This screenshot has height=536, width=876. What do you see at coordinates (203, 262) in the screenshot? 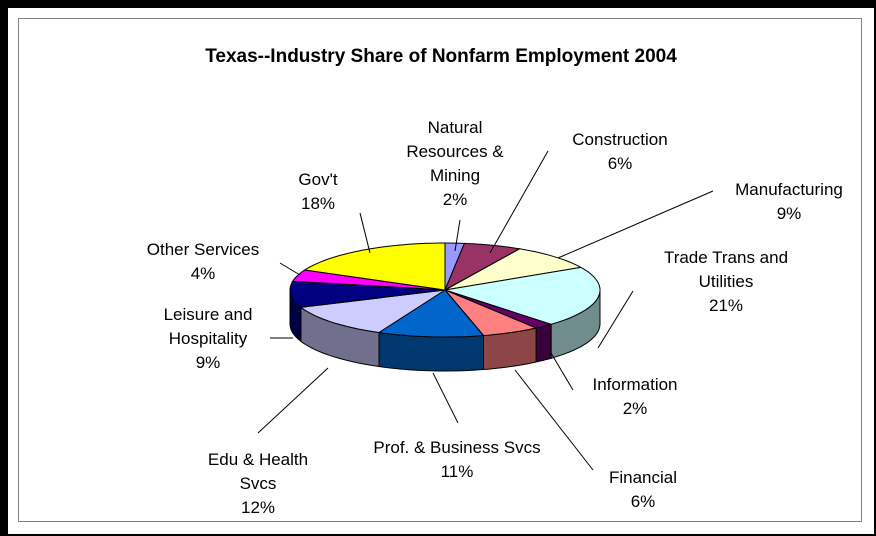
I see `data-label: Other Services 4%` at bounding box center [203, 262].